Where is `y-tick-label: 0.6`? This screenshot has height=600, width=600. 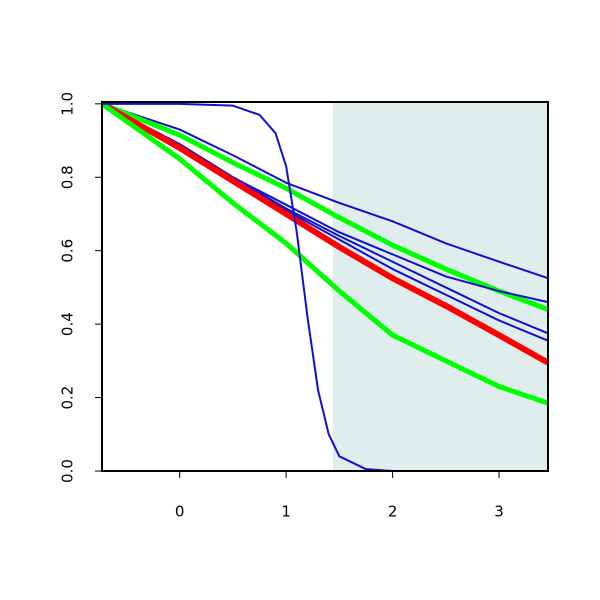 y-tick-label: 0.6 is located at coordinates (68, 251).